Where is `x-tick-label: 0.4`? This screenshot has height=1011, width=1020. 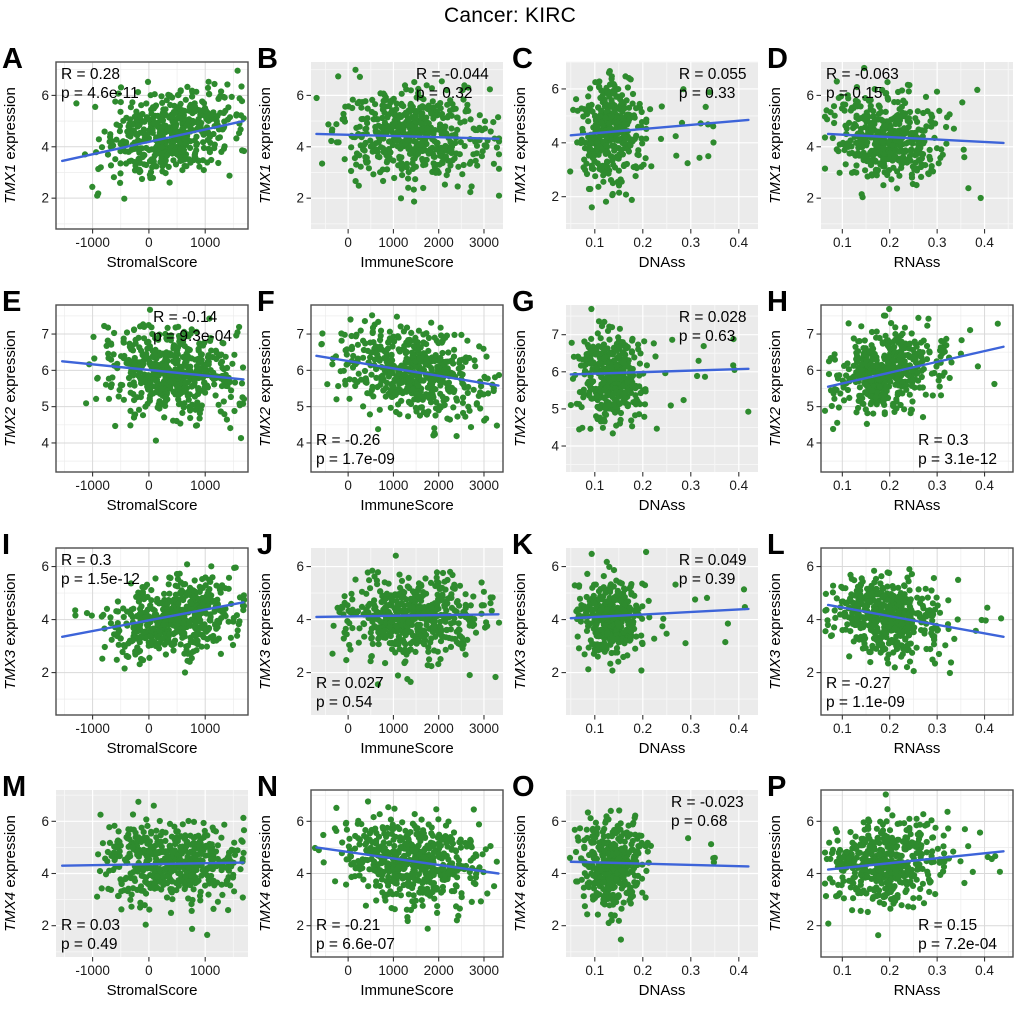 x-tick-label: 0.4 is located at coordinates (984, 970).